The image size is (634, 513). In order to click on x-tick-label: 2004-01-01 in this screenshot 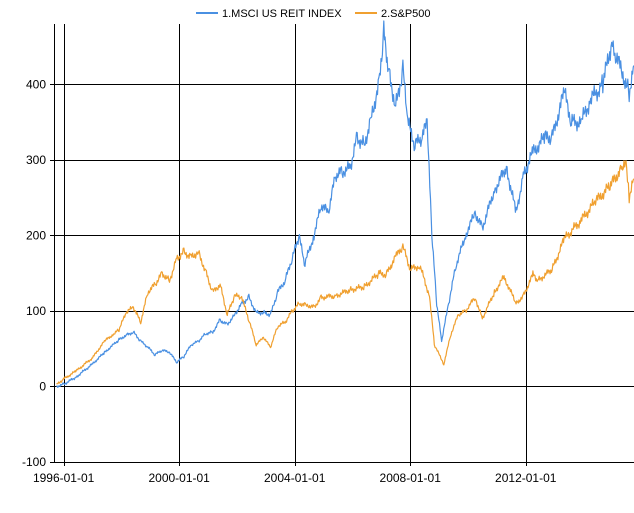, I will do `click(295, 478)`.